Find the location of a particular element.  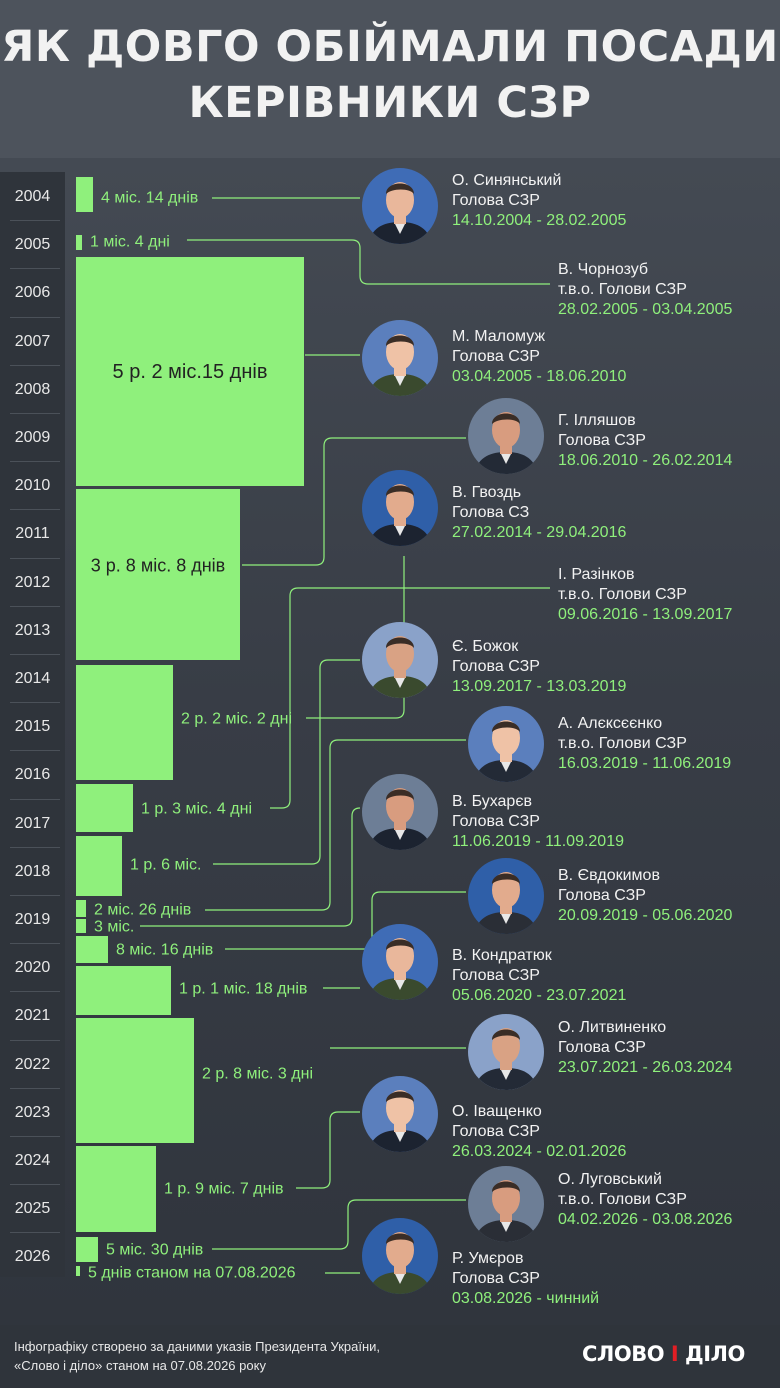

portrait-bozhok is located at coordinates (400, 660).